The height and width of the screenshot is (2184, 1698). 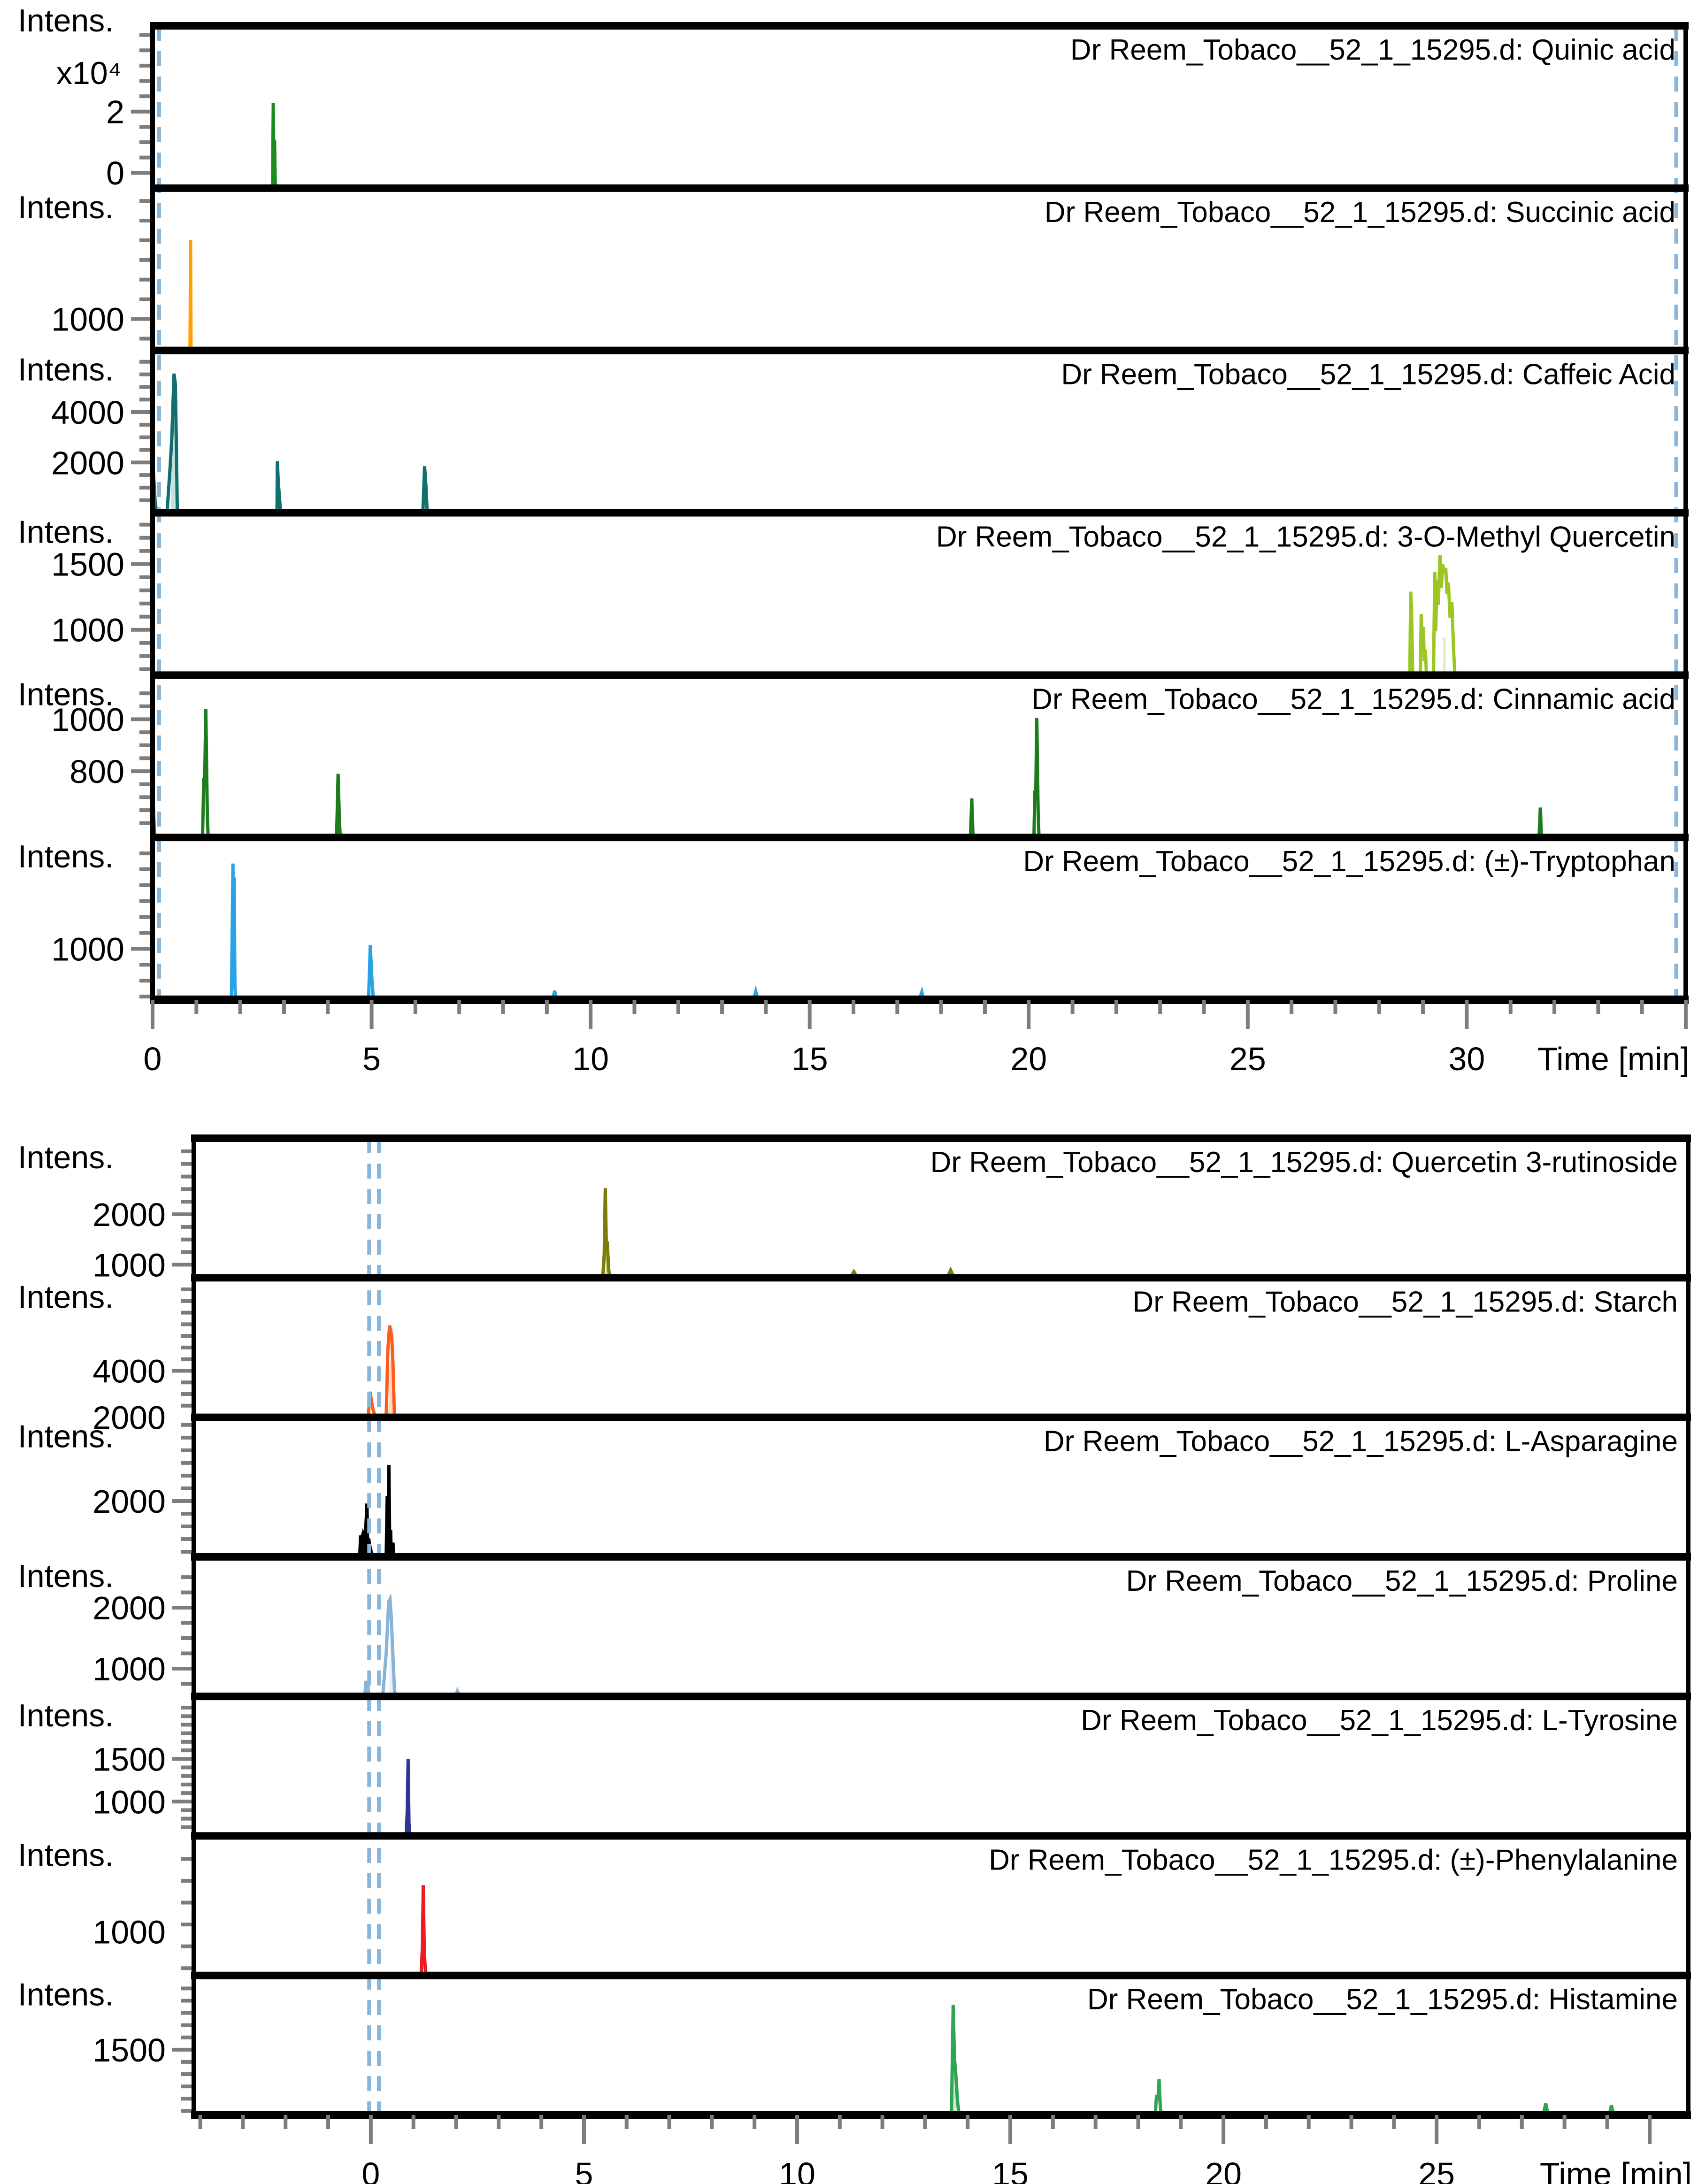 I want to click on intensity-axis-unit: x10⁴, so click(x=89, y=73).